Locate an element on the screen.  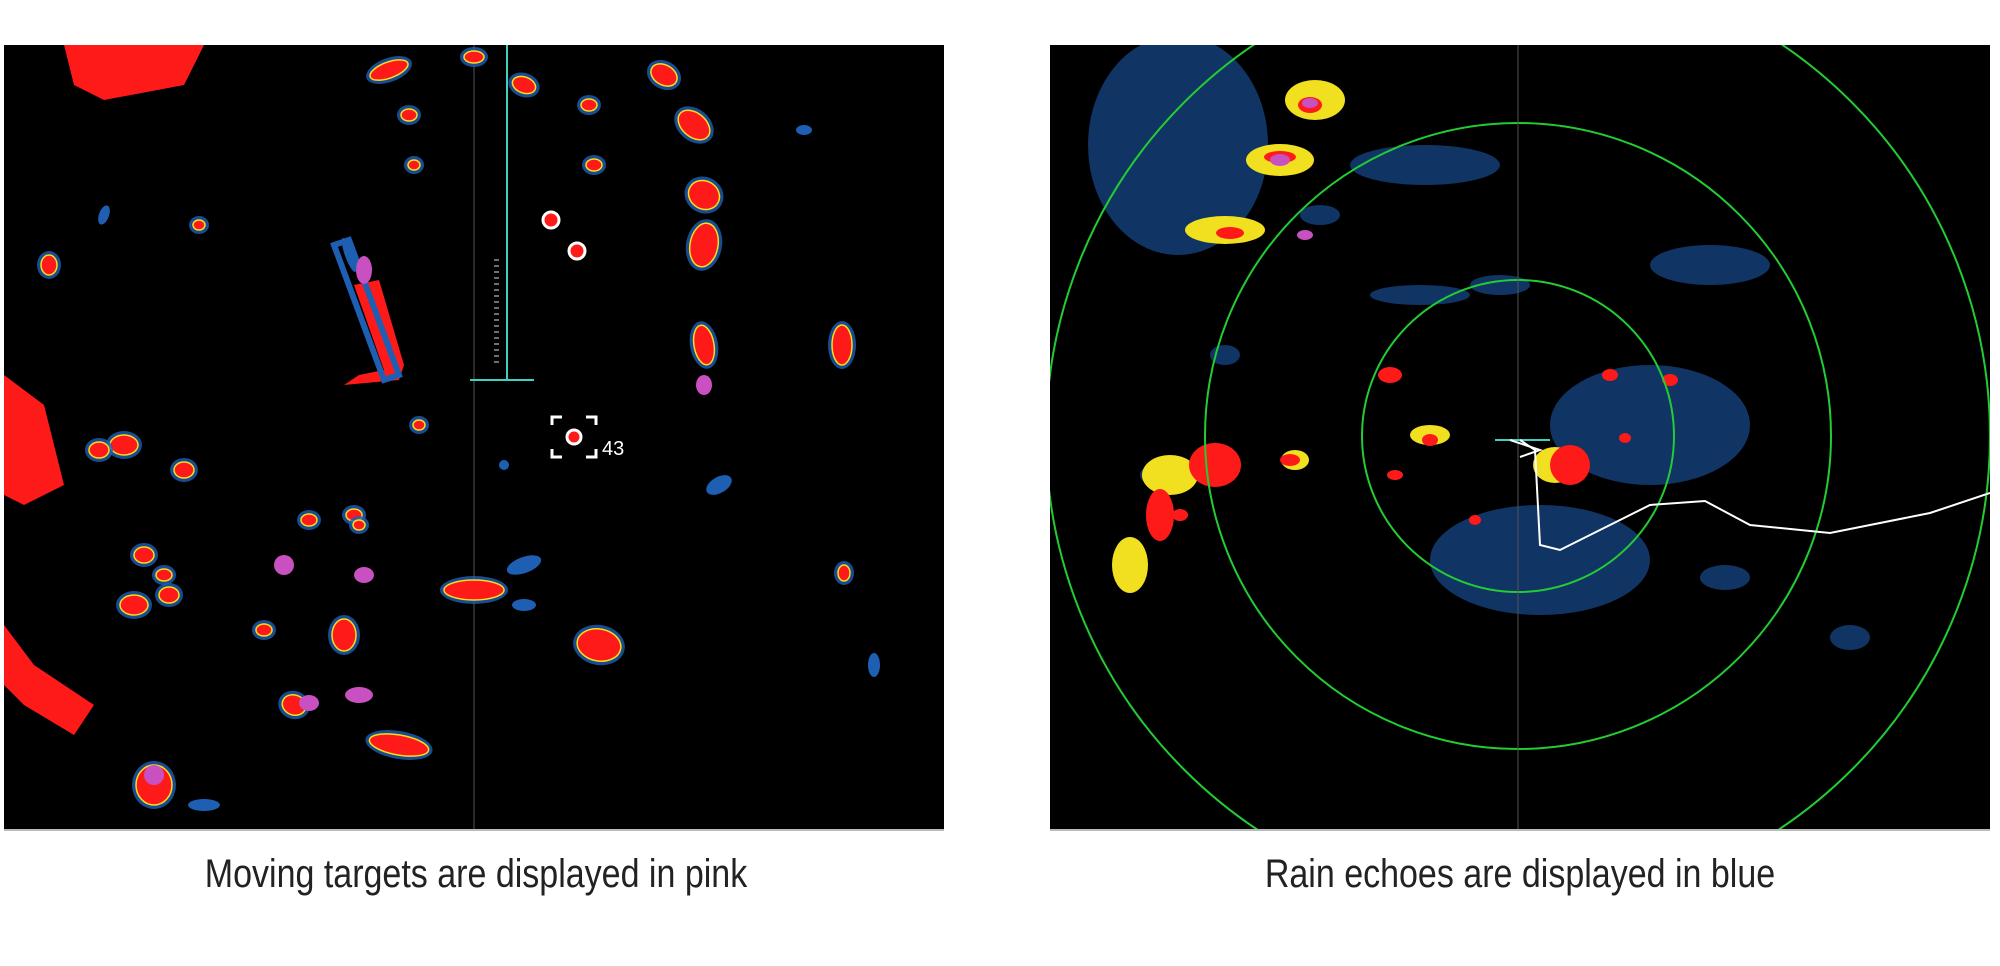
pier-outline is located at coordinates (366, 310).